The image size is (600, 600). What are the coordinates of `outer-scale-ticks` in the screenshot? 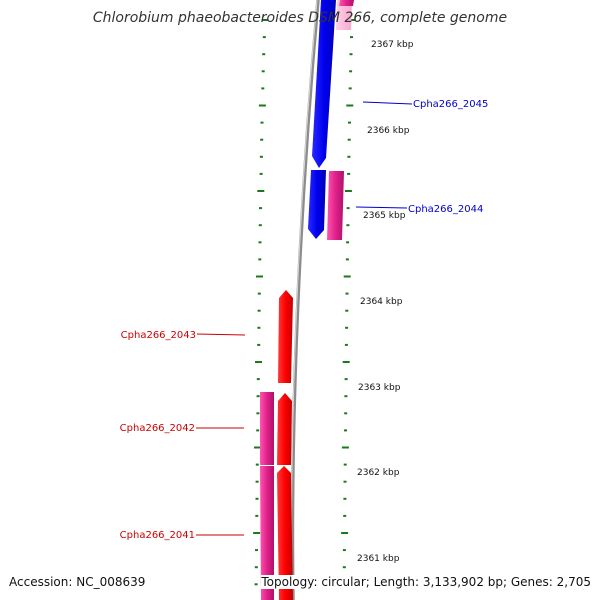 It's located at (348, 302).